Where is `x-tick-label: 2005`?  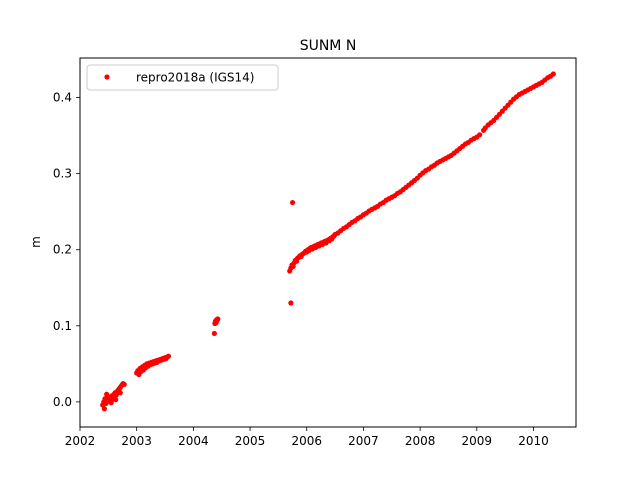 x-tick-label: 2005 is located at coordinates (250, 441).